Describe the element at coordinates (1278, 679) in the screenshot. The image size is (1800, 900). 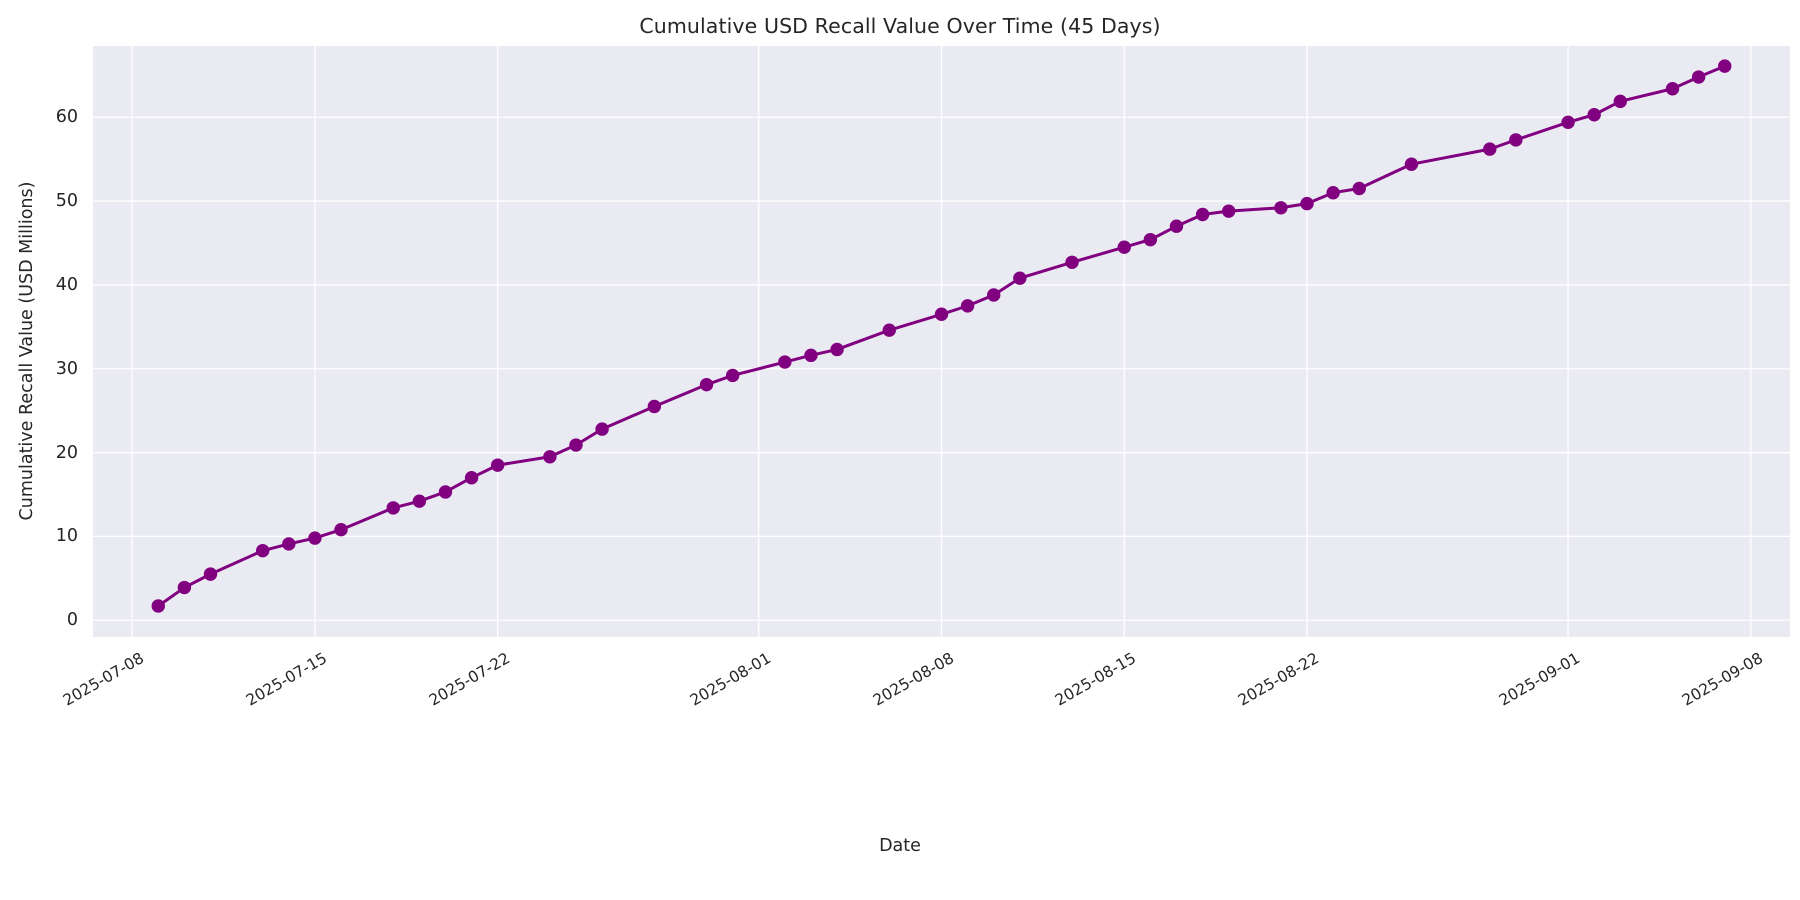
I see `x-tick-label: 2025-08-22` at that location.